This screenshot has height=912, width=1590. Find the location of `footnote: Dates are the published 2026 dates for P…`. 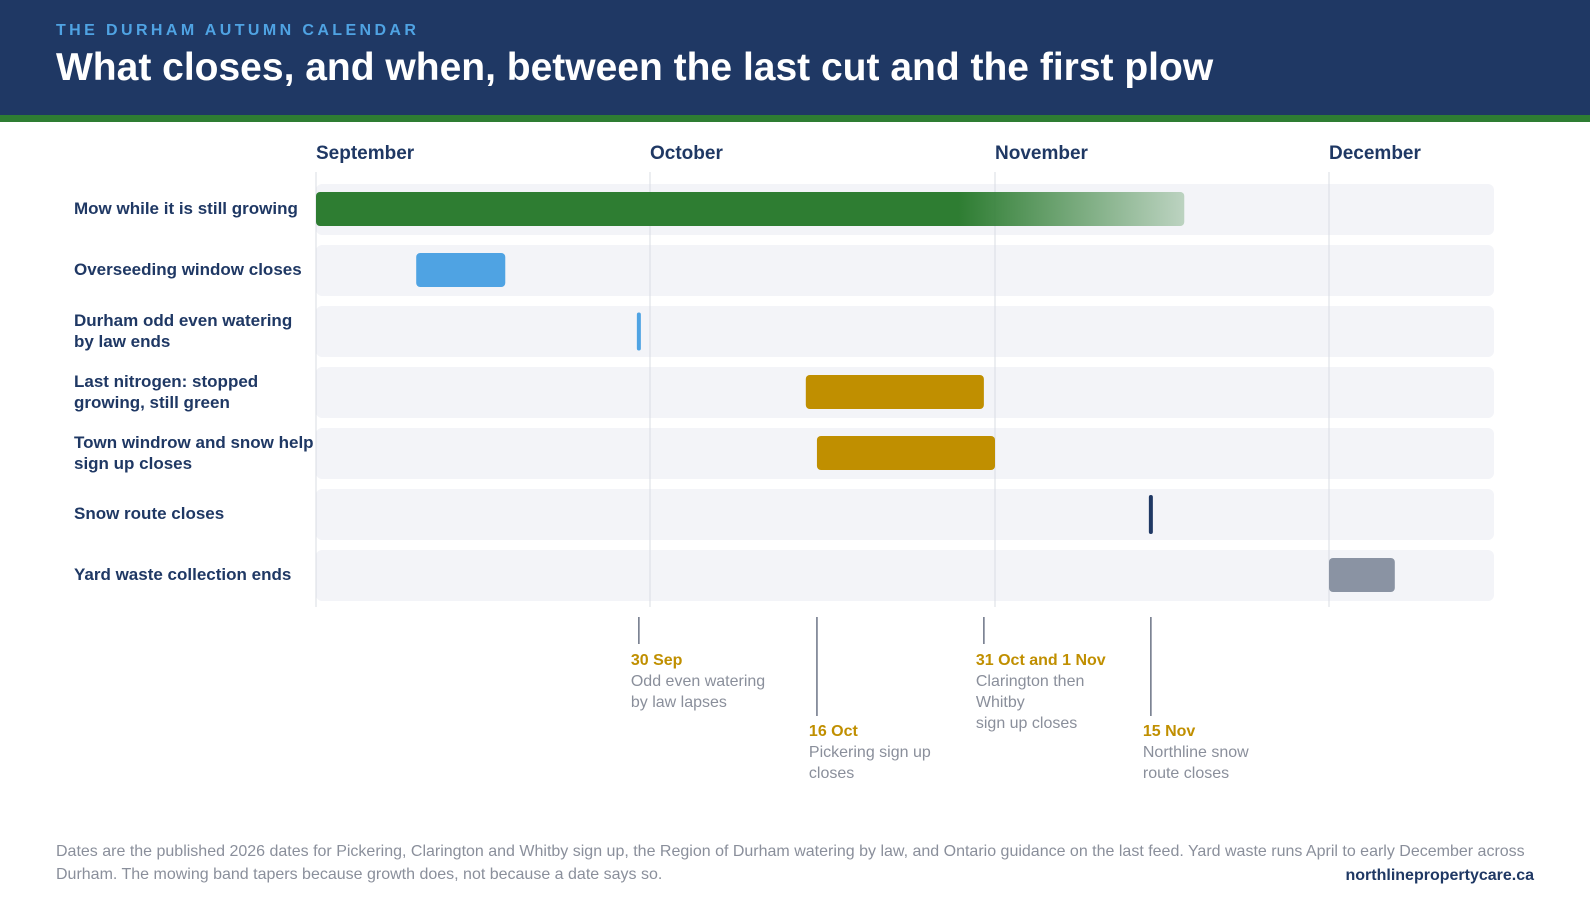

footnote: Dates are the published 2026 dates for P… is located at coordinates (790, 863).